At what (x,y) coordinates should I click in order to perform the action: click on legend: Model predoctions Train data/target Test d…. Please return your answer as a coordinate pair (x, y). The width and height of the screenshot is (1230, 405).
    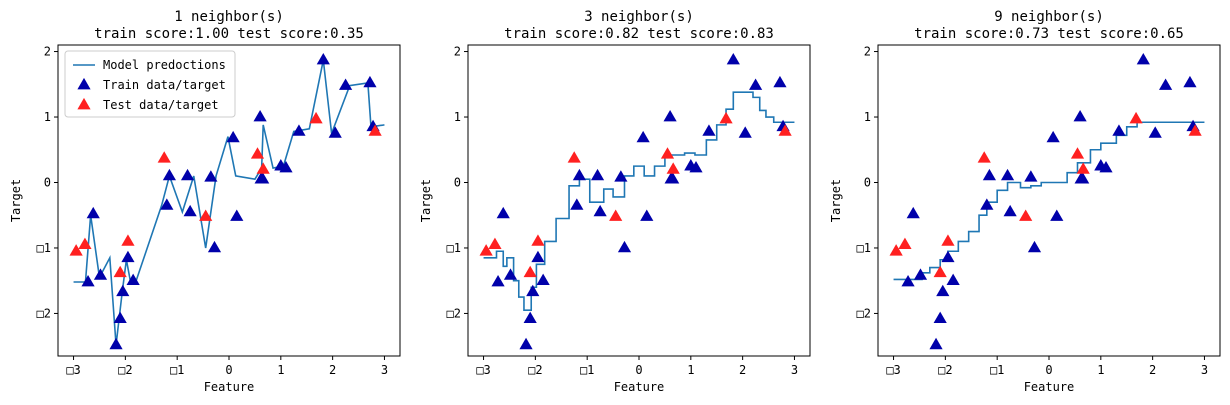
    Looking at the image, I should click on (150, 84).